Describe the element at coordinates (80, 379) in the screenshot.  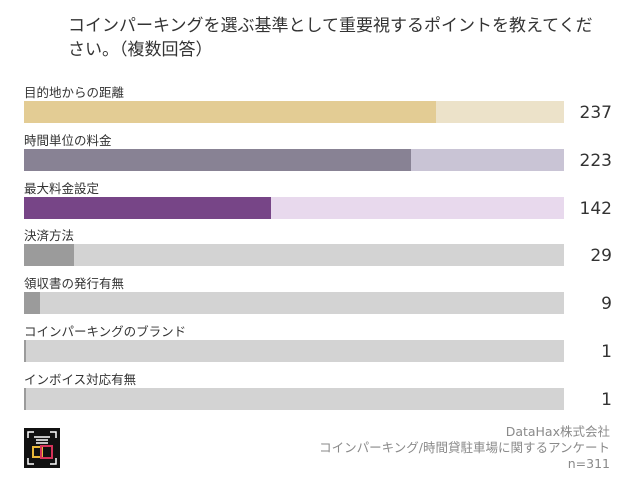
I see `category-label: インボイス対応有無` at that location.